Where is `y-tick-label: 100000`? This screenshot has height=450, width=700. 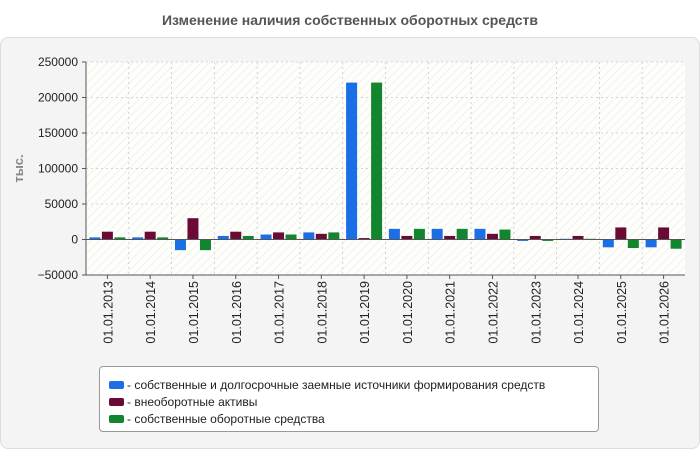
y-tick-label: 100000 is located at coordinates (58, 169).